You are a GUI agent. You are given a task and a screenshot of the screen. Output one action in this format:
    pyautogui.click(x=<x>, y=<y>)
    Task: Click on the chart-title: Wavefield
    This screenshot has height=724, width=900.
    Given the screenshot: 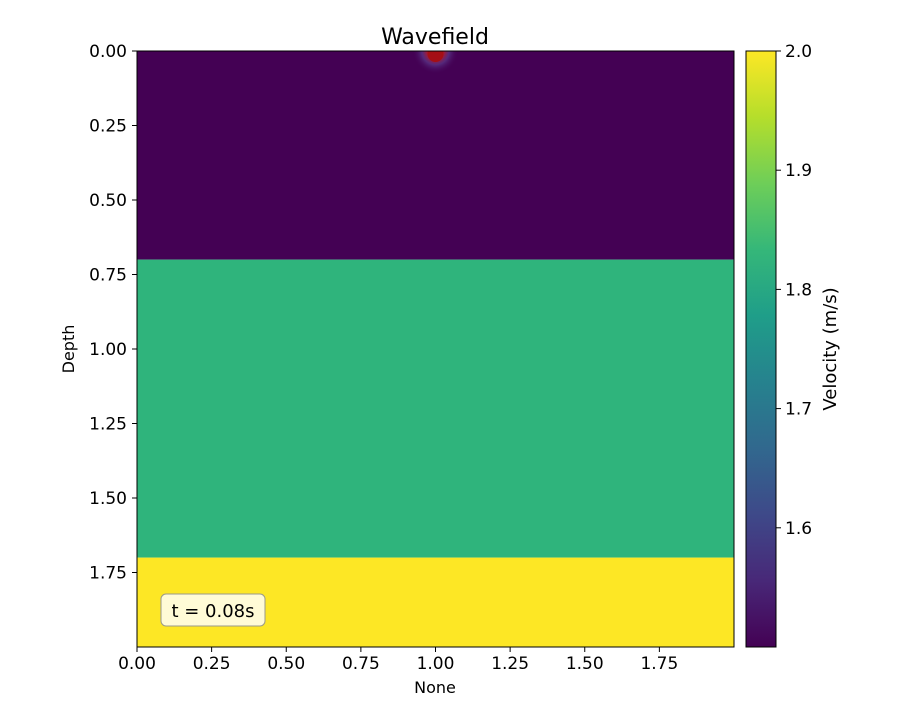 What is the action you would take?
    pyautogui.click(x=435, y=37)
    